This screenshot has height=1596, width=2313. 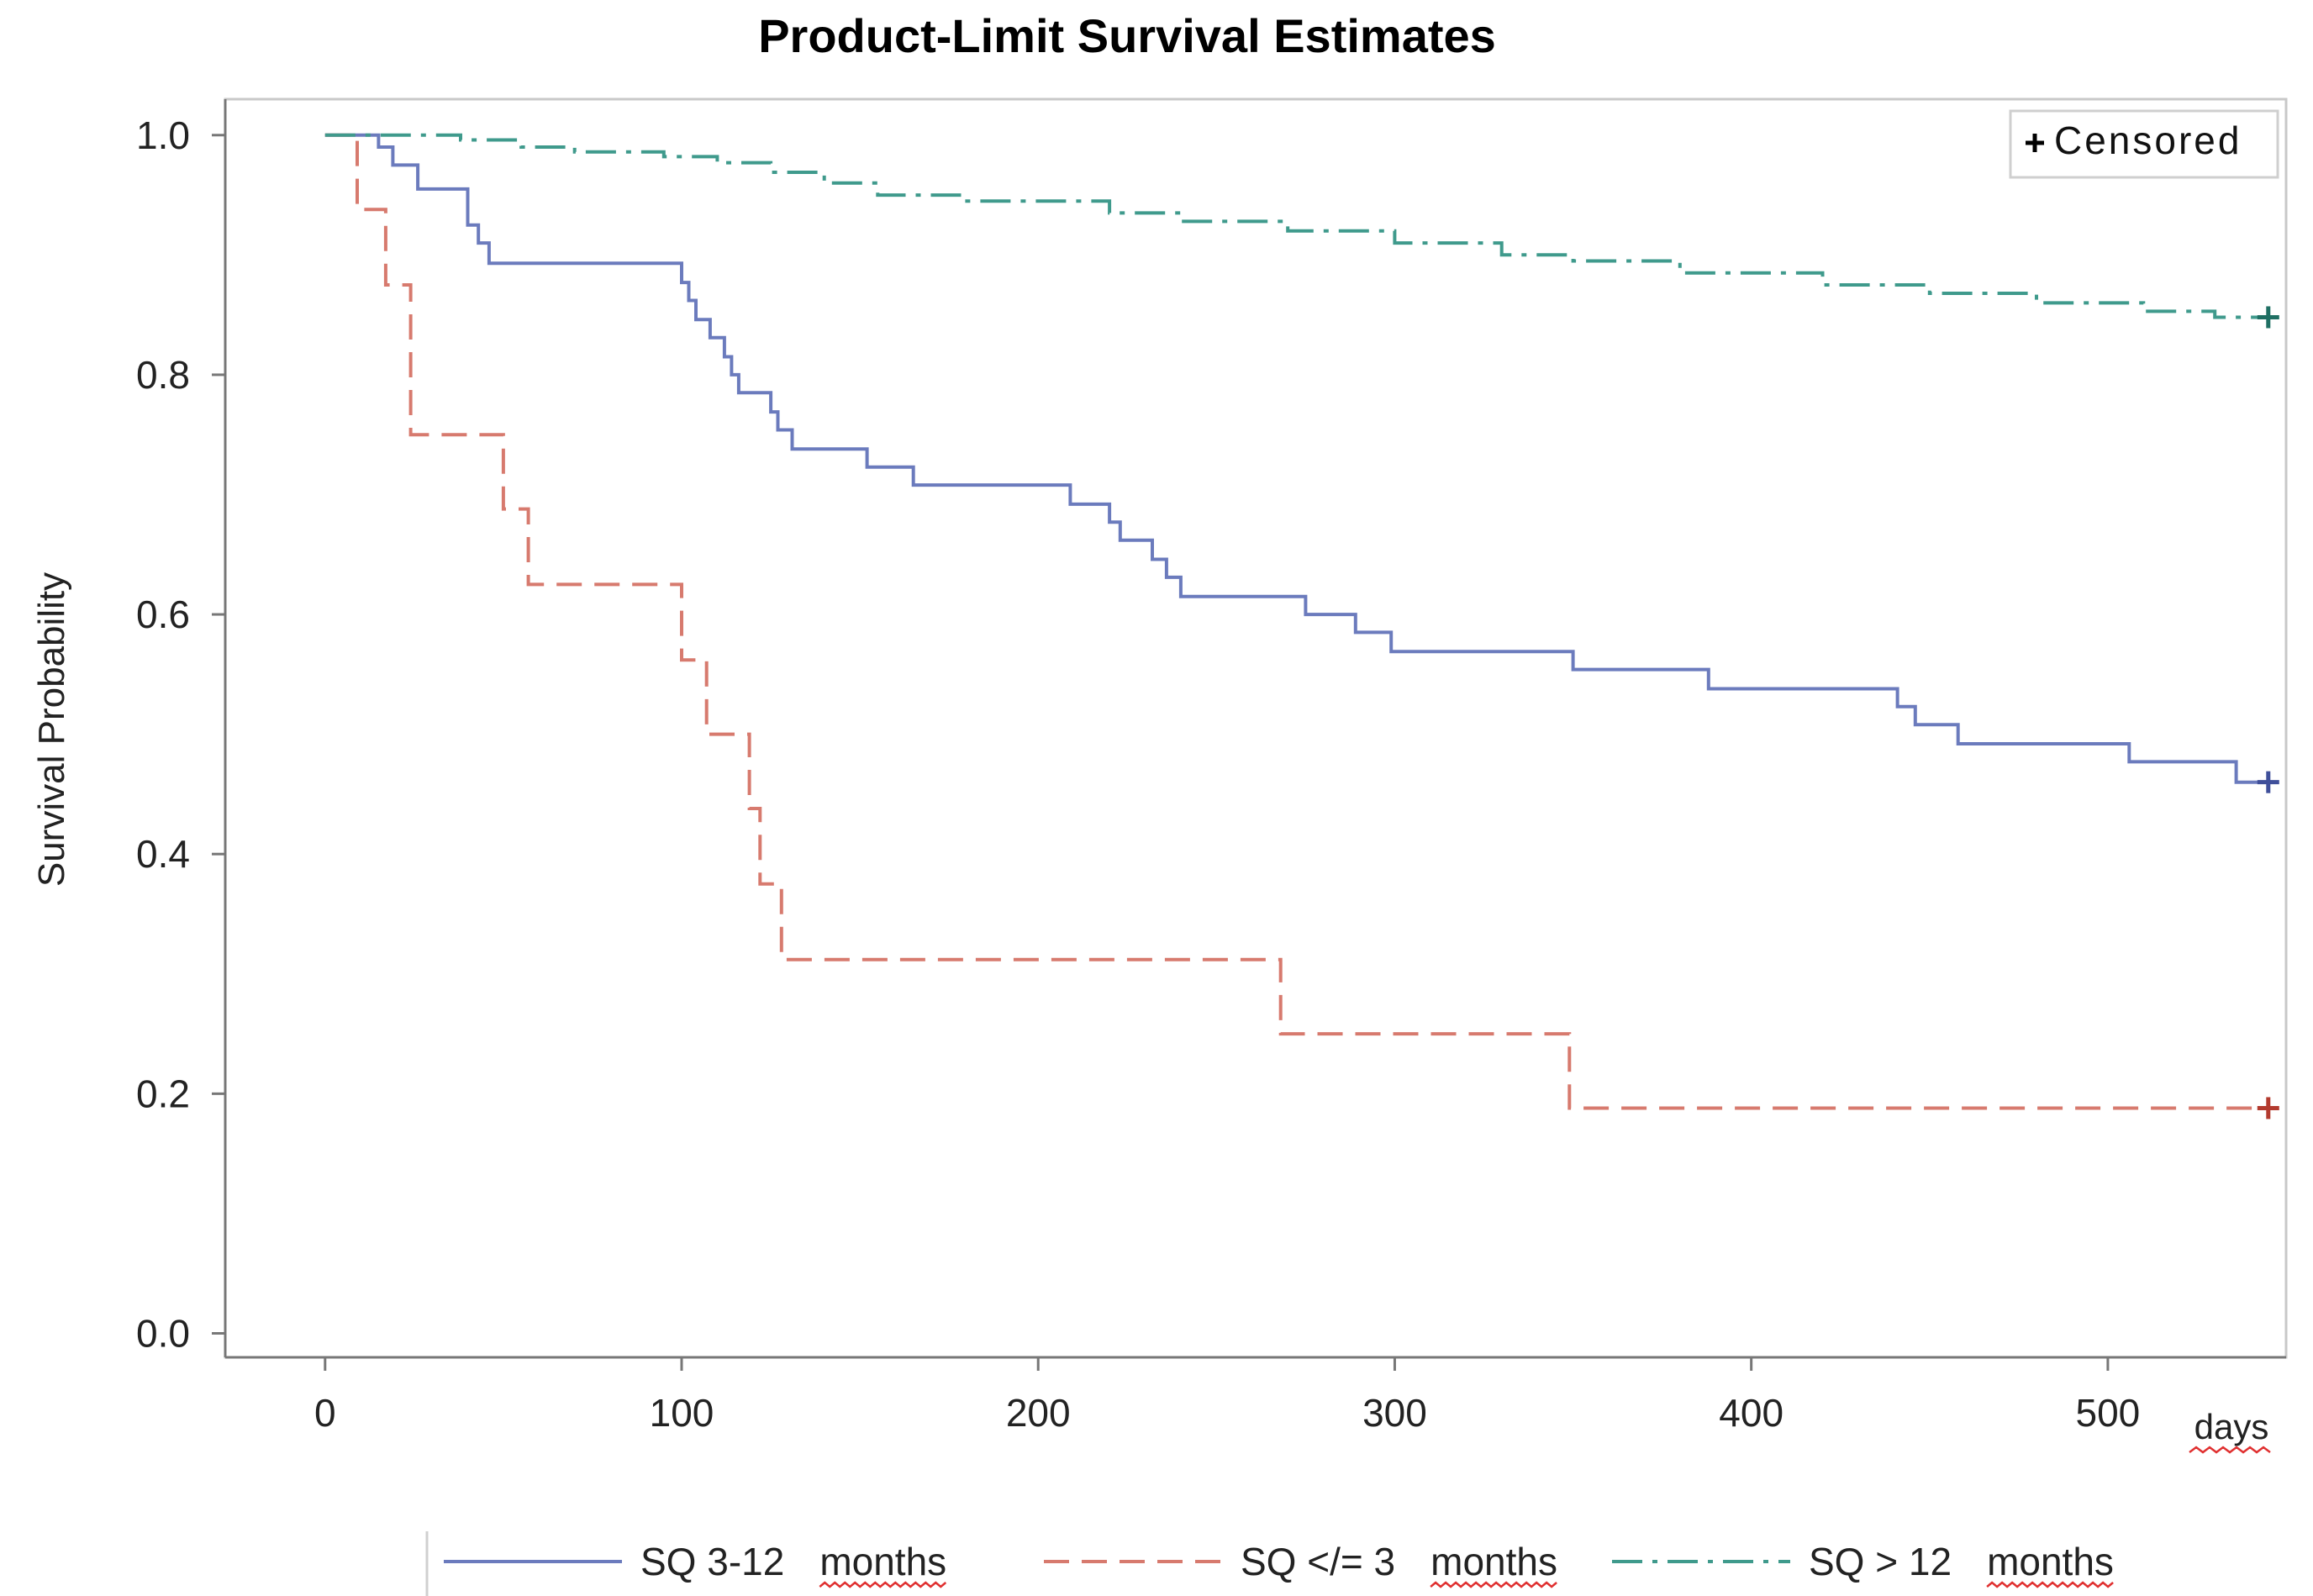 What do you see at coordinates (2148, 140) in the screenshot?
I see `censored-legend-label: Censored` at bounding box center [2148, 140].